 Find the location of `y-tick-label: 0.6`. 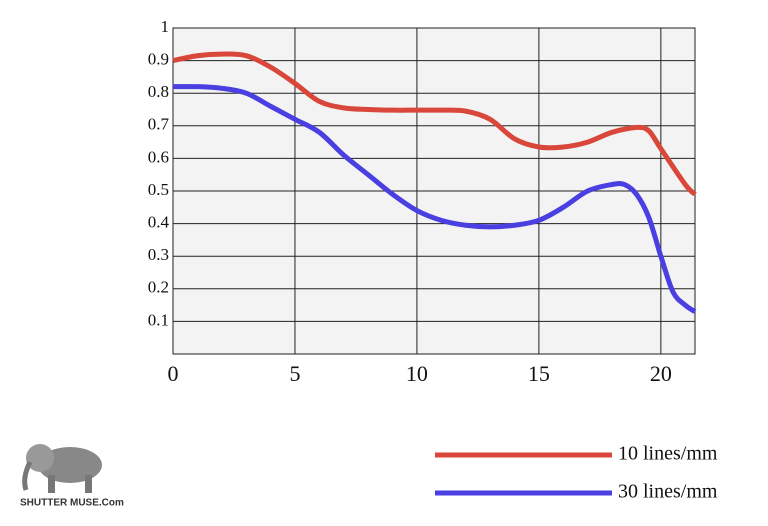

y-tick-label: 0.6 is located at coordinates (158, 156).